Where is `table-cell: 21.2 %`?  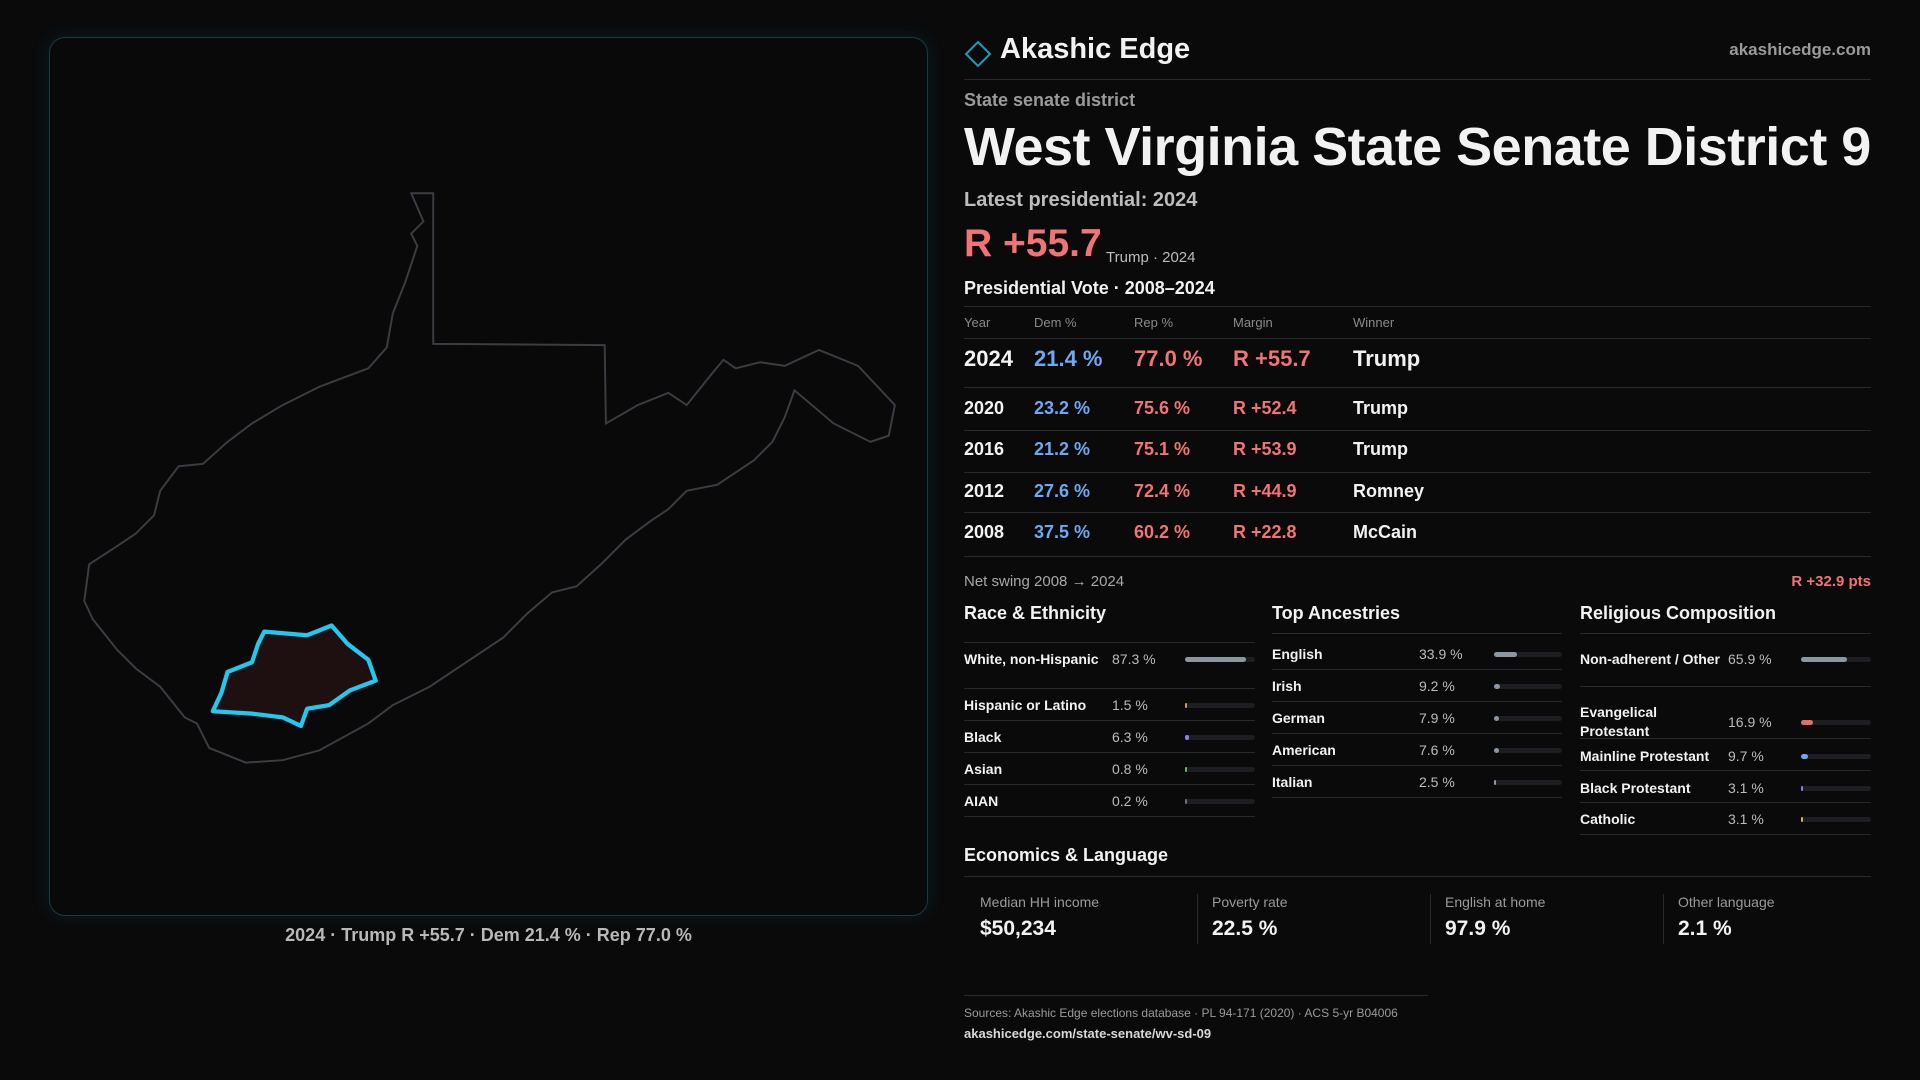 table-cell: 21.2 % is located at coordinates (1062, 449).